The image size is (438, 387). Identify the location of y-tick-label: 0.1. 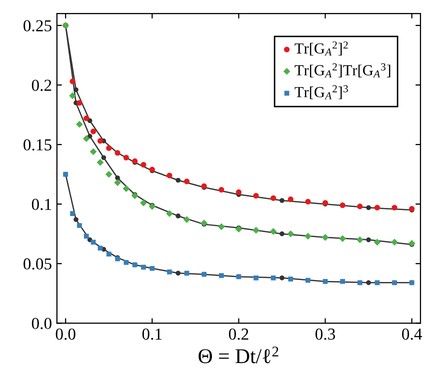
(42, 204).